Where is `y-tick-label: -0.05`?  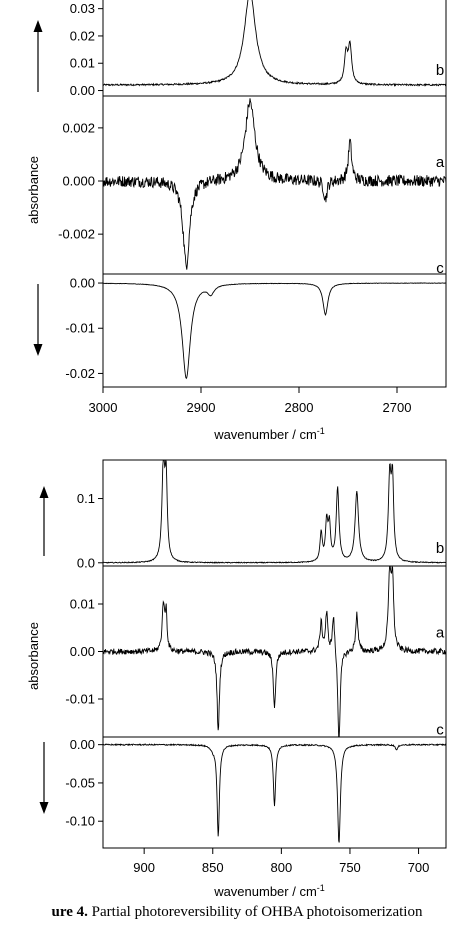 y-tick-label: -0.05 is located at coordinates (80, 782).